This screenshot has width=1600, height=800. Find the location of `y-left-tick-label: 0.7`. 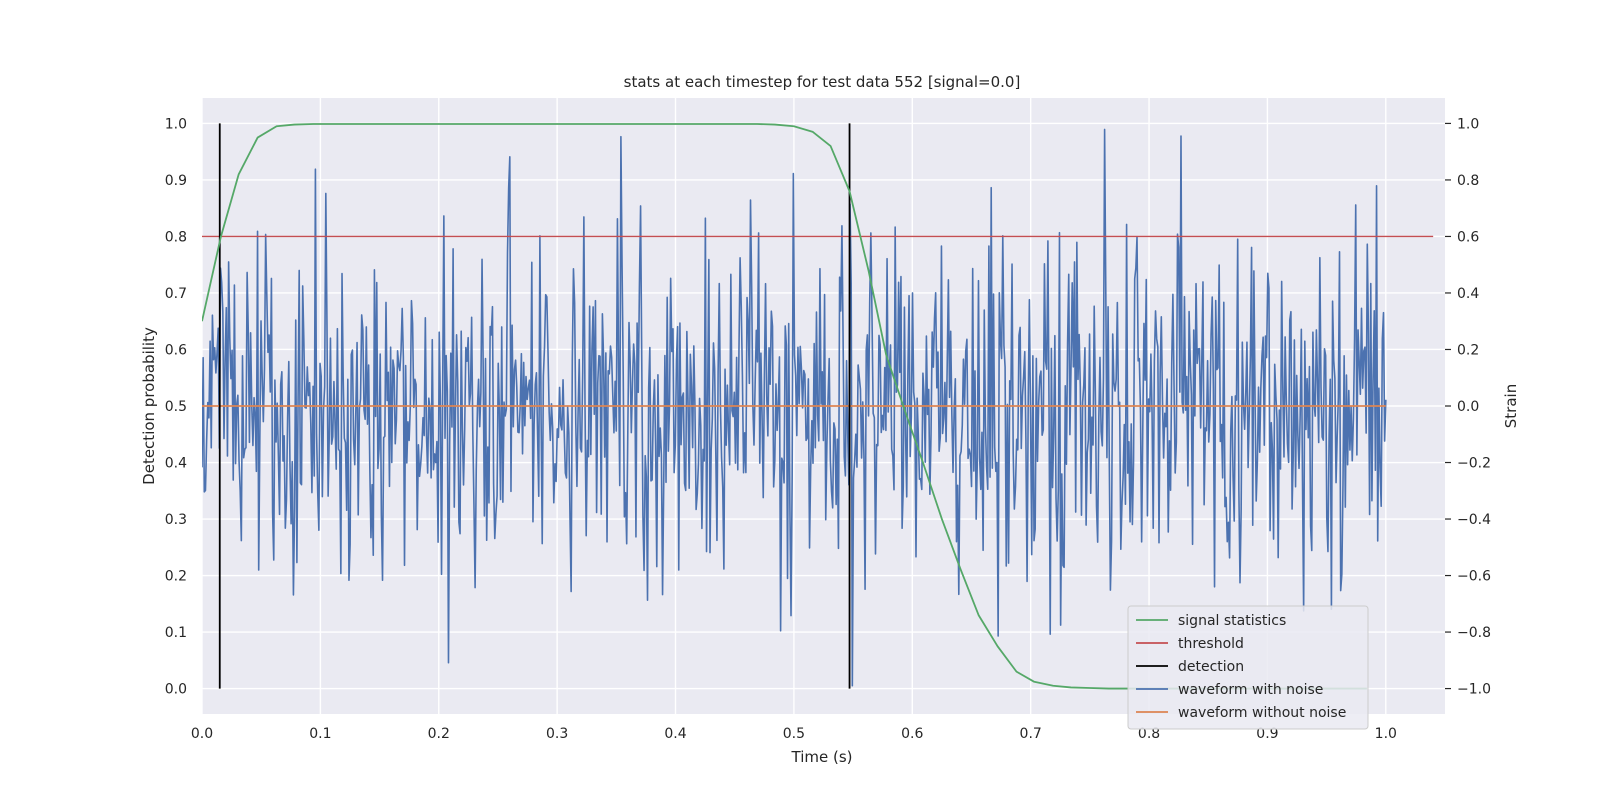

y-left-tick-label: 0.7 is located at coordinates (176, 294).